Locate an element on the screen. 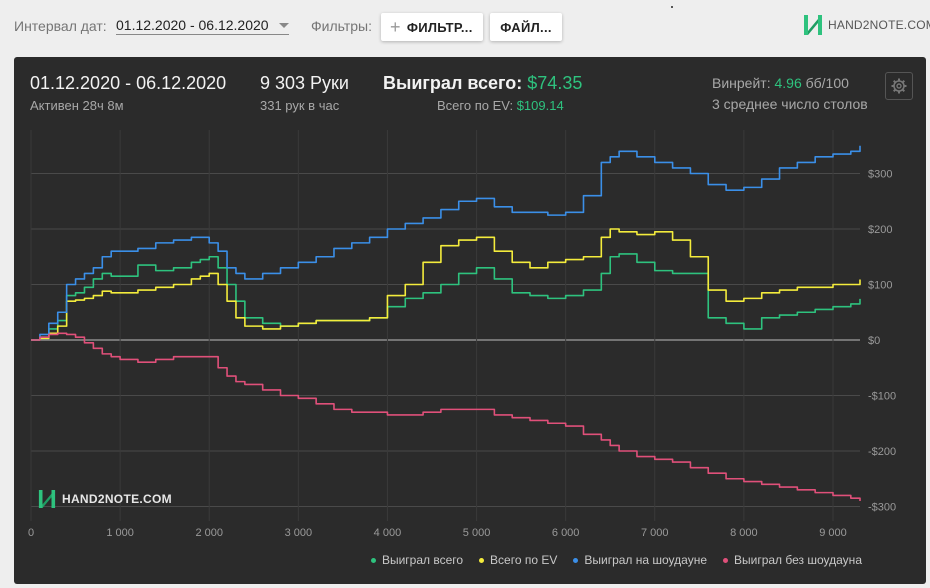  chart-watermark: HAND2NOTE.COM is located at coordinates (105, 499).